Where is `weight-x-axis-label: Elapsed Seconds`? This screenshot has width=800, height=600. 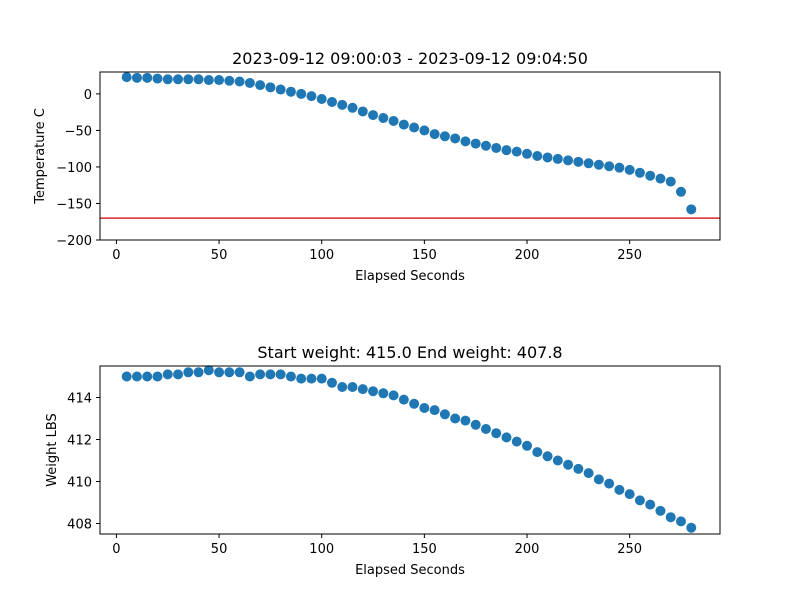
weight-x-axis-label: Elapsed Seconds is located at coordinates (410, 570).